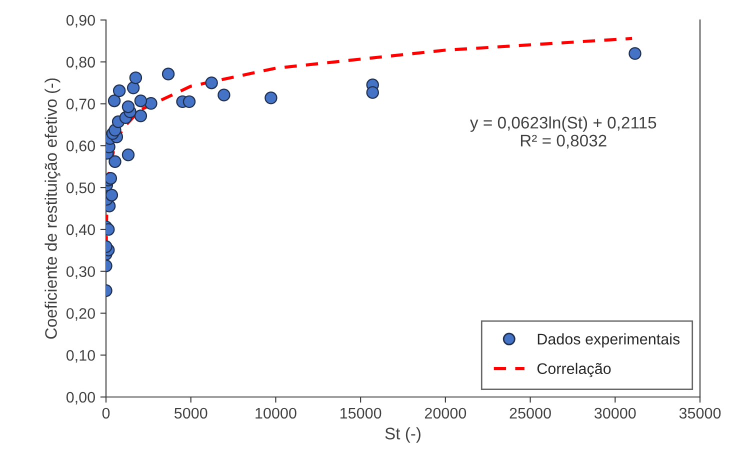 The width and height of the screenshot is (731, 459). I want to click on y-tick-label: 0,60, so click(80, 147).